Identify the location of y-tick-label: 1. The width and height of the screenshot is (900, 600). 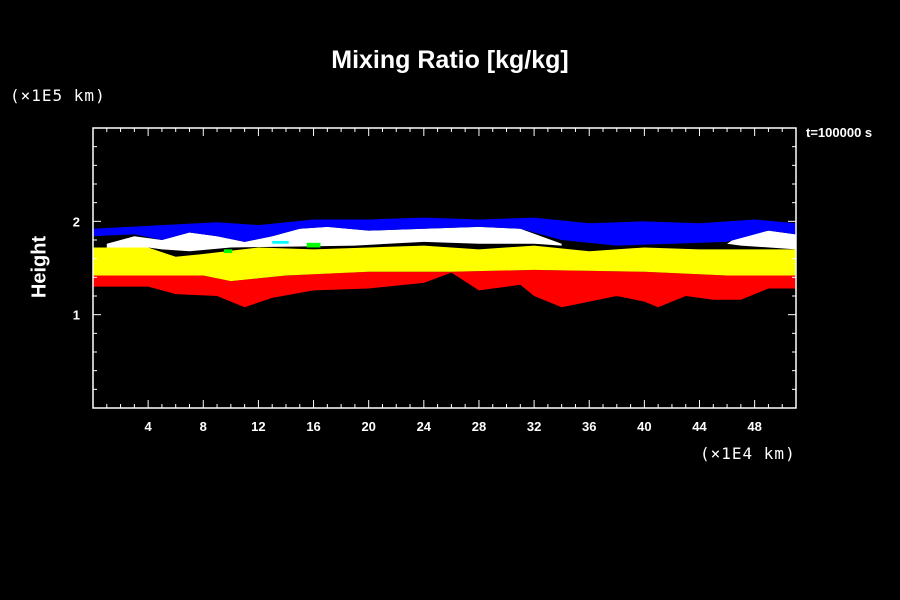
(76, 315).